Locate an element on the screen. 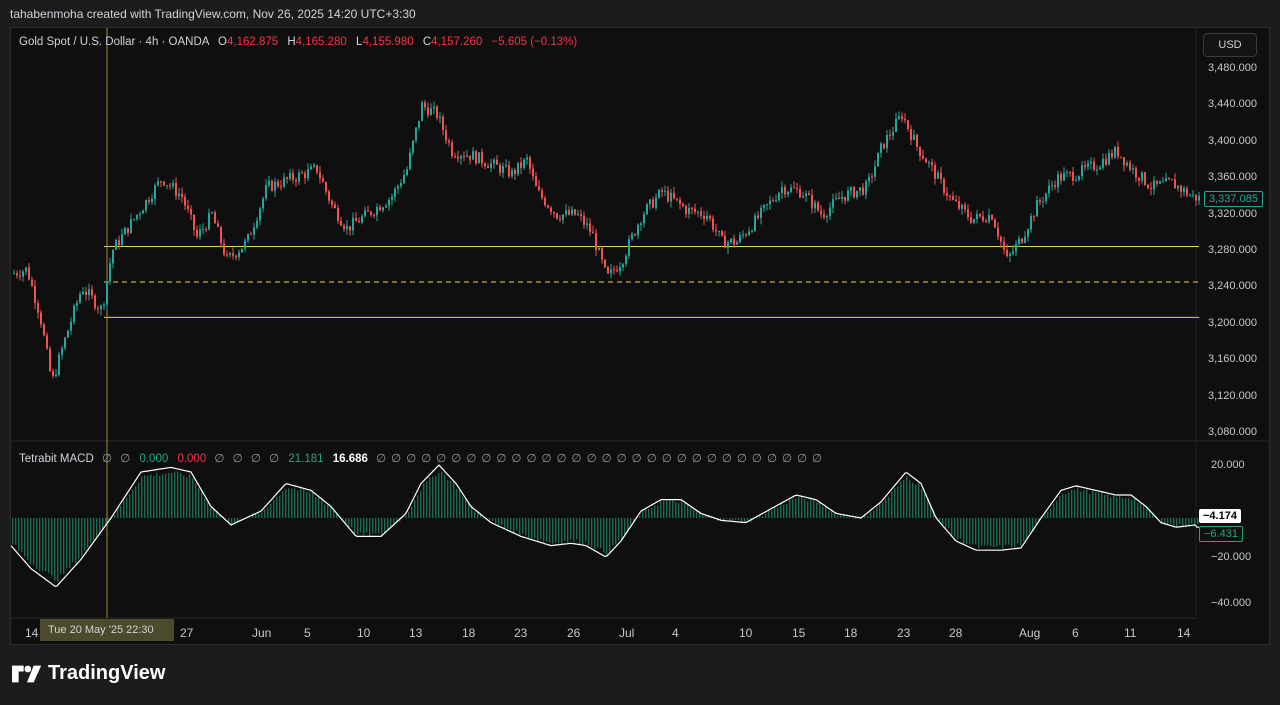  symbol-name: Gold Spot / U.S. Dollar · 4h · OANDA is located at coordinates (114, 42).